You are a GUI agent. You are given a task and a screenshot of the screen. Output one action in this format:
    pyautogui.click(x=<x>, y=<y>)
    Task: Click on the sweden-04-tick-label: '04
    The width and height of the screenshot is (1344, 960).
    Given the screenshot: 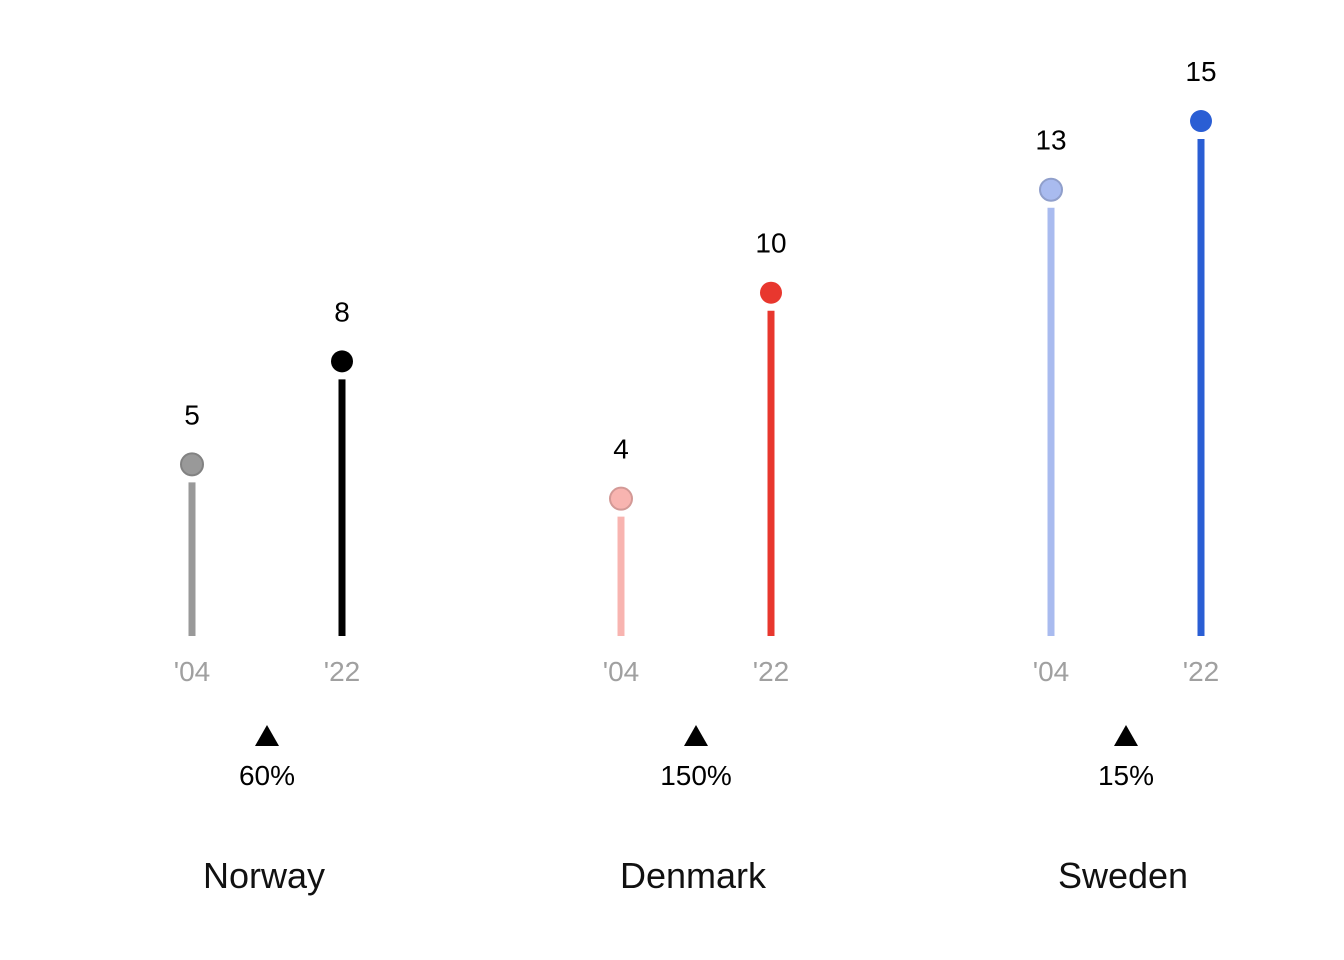 What is the action you would take?
    pyautogui.click(x=1051, y=671)
    